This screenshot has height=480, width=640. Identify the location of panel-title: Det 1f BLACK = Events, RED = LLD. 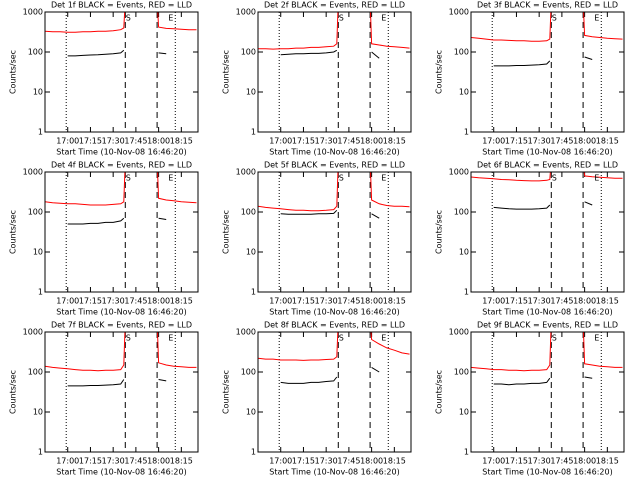
(121, 5).